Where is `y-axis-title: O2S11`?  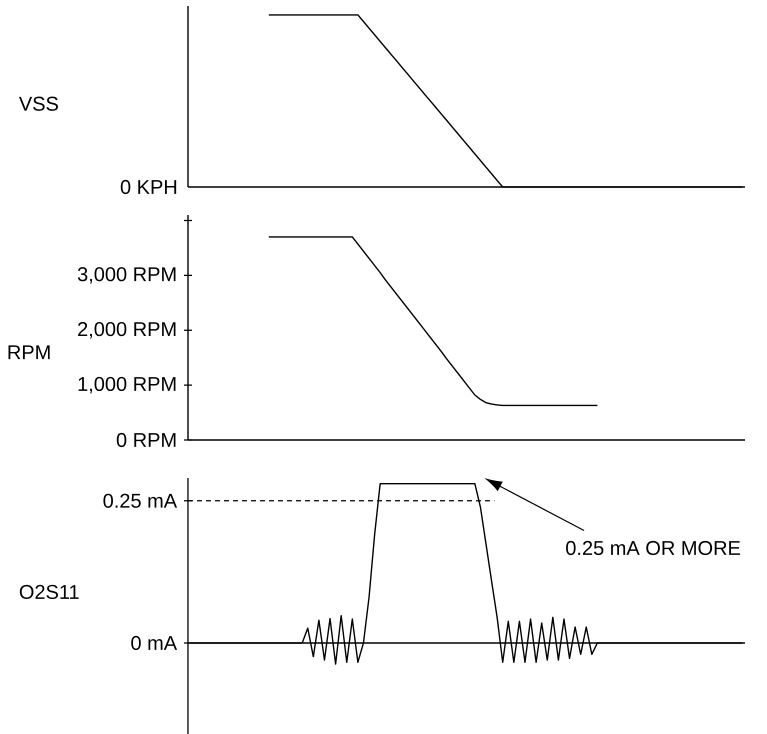 y-axis-title: O2S11 is located at coordinates (49, 592).